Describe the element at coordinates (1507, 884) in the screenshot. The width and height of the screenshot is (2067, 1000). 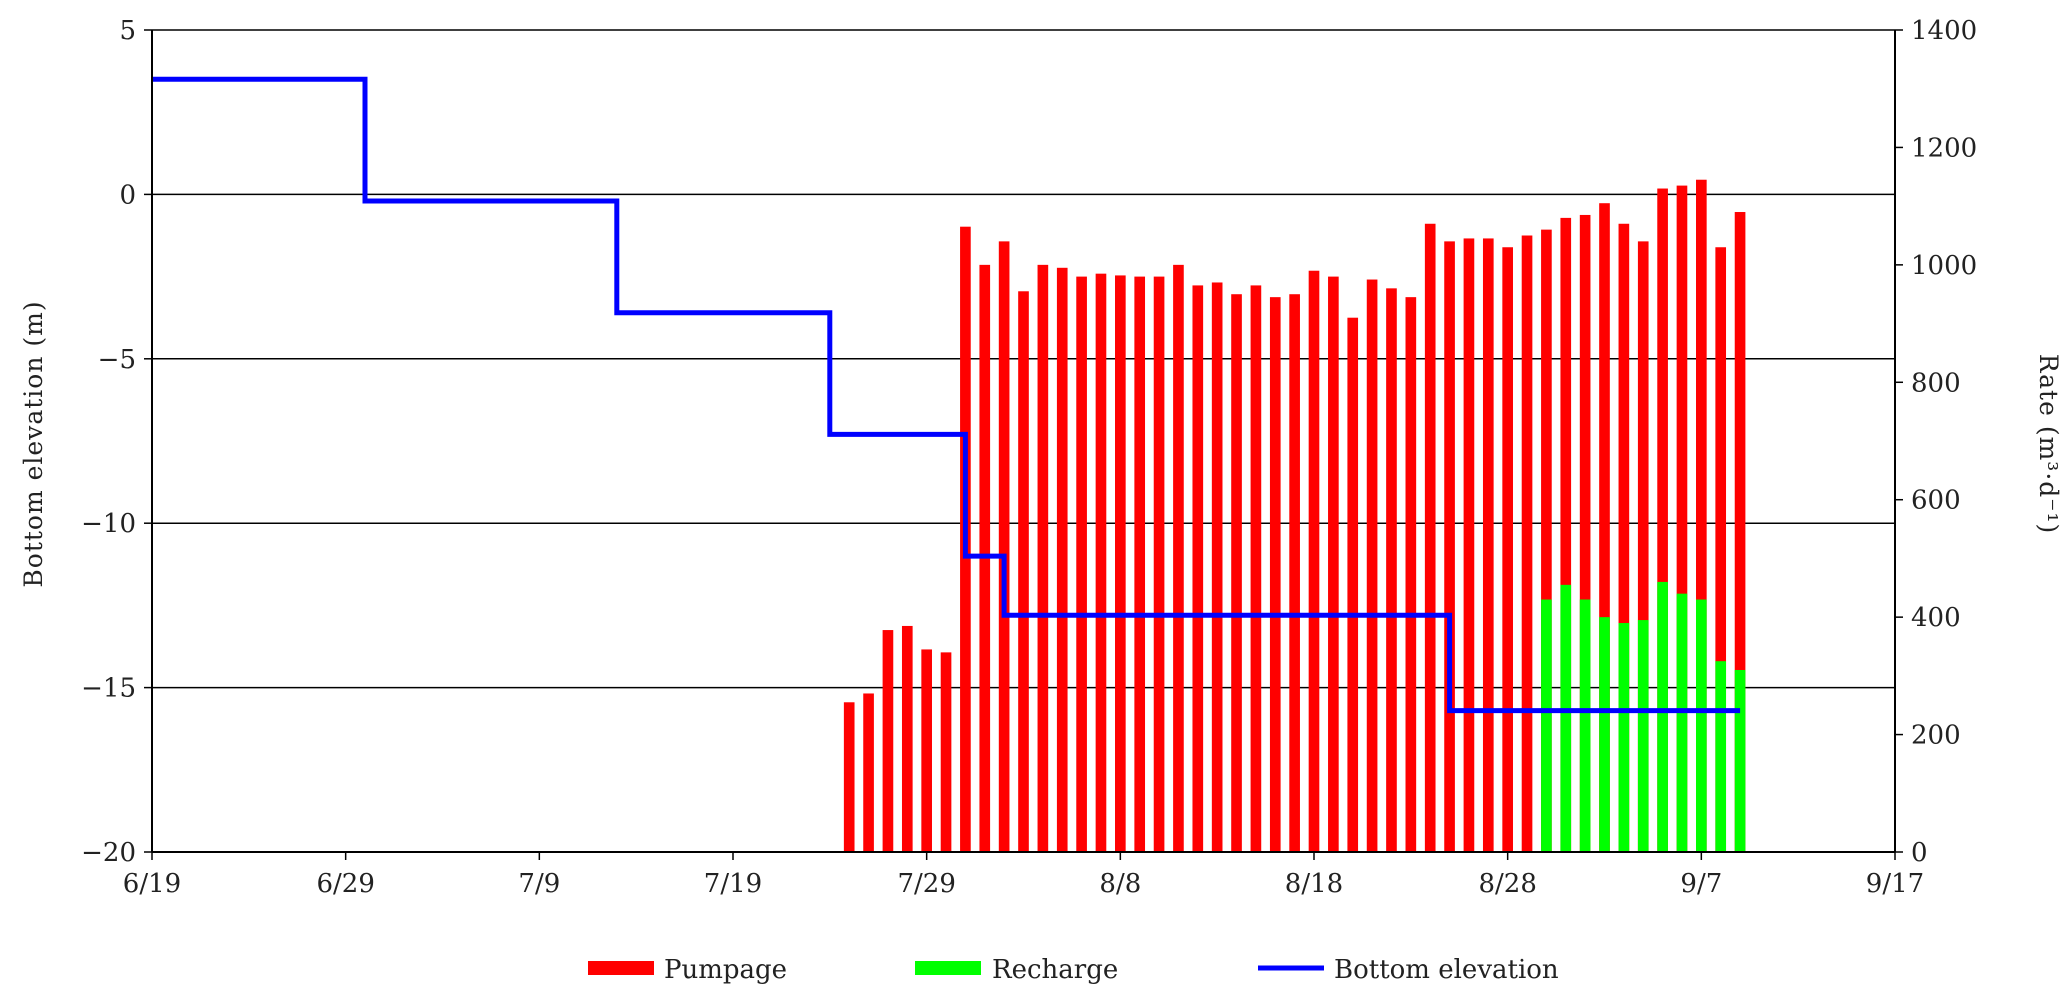
I see `x-tick-label: 8/28` at that location.